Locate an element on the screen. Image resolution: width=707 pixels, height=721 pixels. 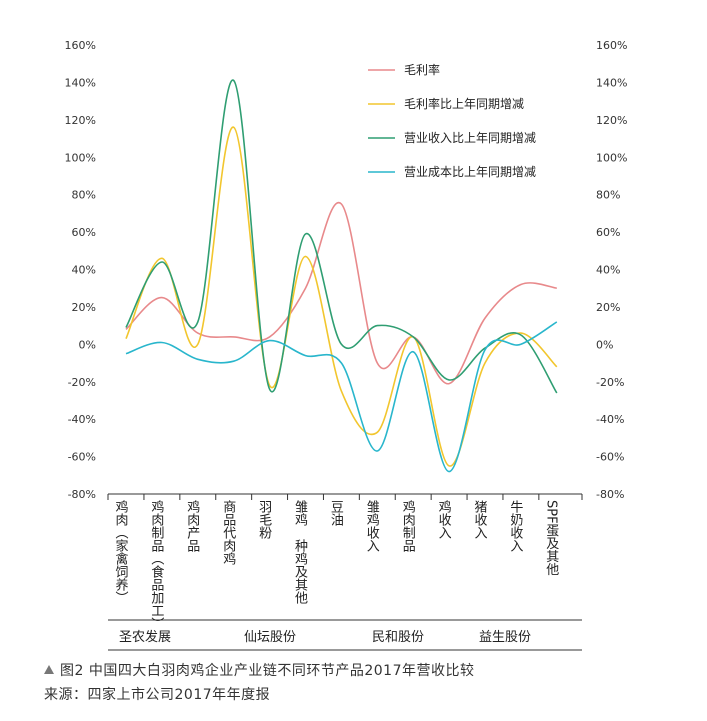
caption-source: 来源：四家上市公司2017年年度报 is located at coordinates (157, 695).